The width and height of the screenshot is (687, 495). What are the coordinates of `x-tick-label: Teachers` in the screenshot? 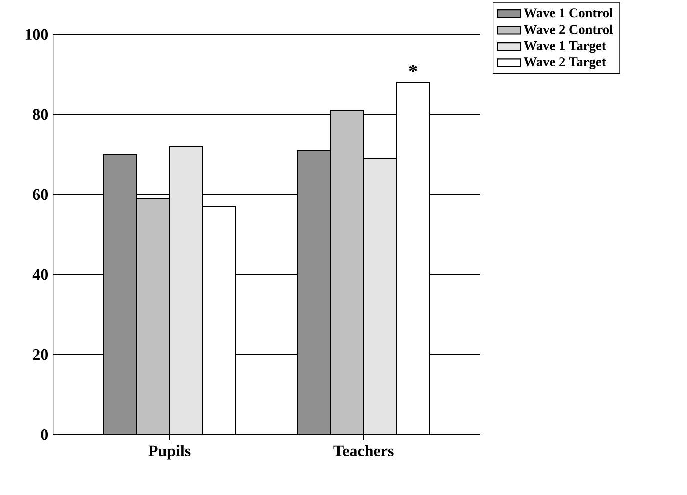 It's located at (364, 451).